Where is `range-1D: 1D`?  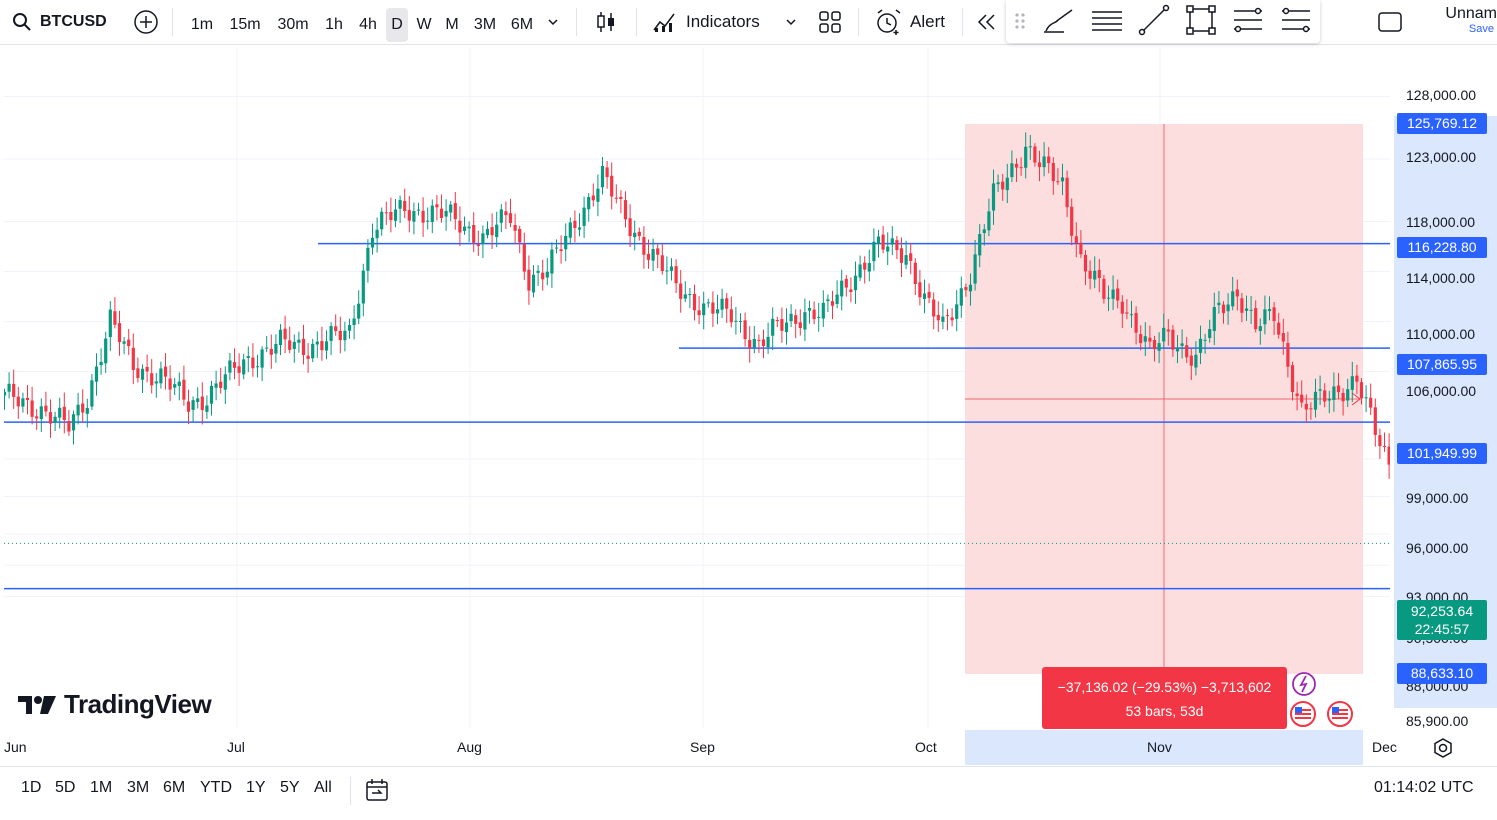
range-1D: 1D is located at coordinates (31, 787).